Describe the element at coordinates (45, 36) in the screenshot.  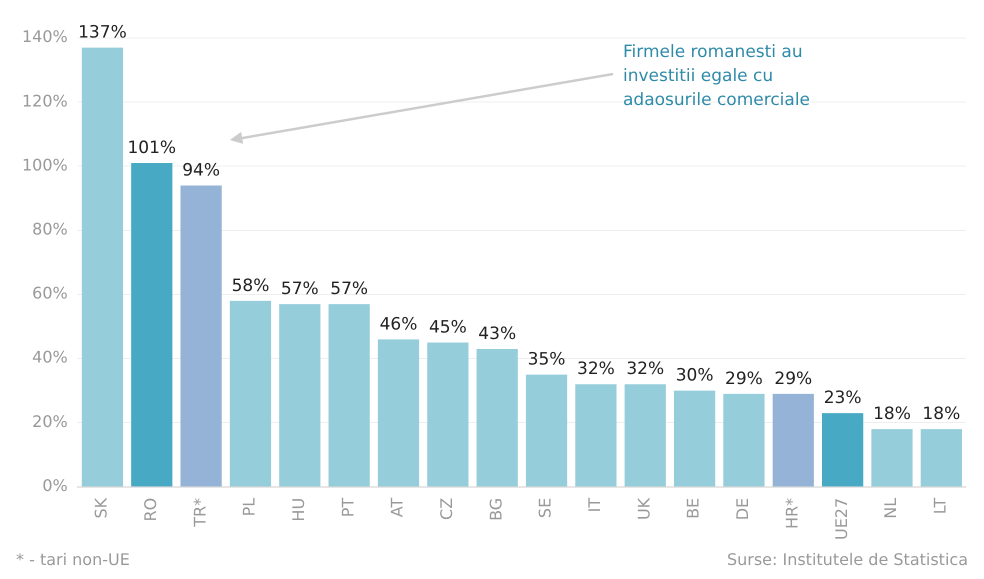
I see `y-tick-label: 140%` at that location.